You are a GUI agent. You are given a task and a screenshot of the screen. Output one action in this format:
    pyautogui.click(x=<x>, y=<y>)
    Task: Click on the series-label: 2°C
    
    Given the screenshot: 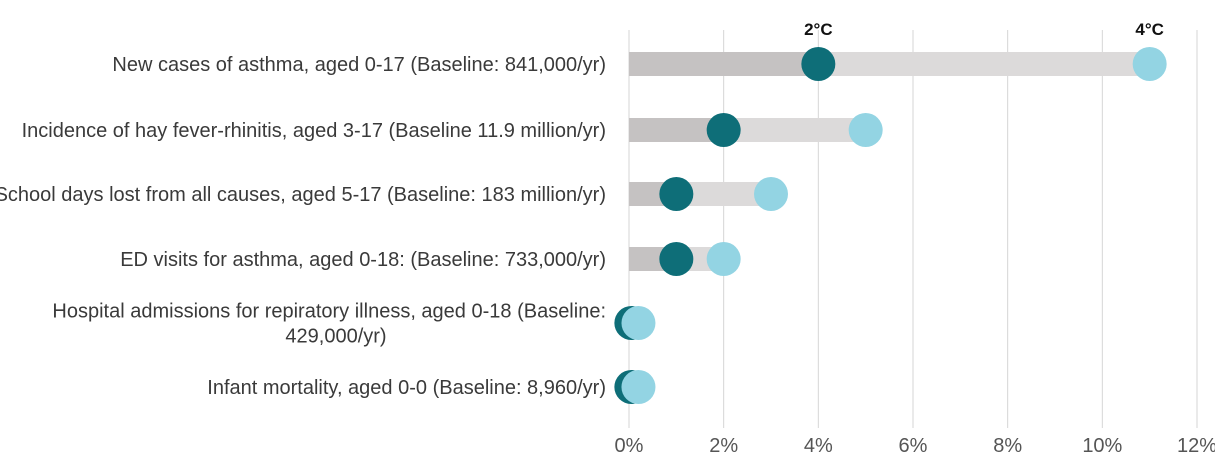 What is the action you would take?
    pyautogui.click(x=818, y=29)
    